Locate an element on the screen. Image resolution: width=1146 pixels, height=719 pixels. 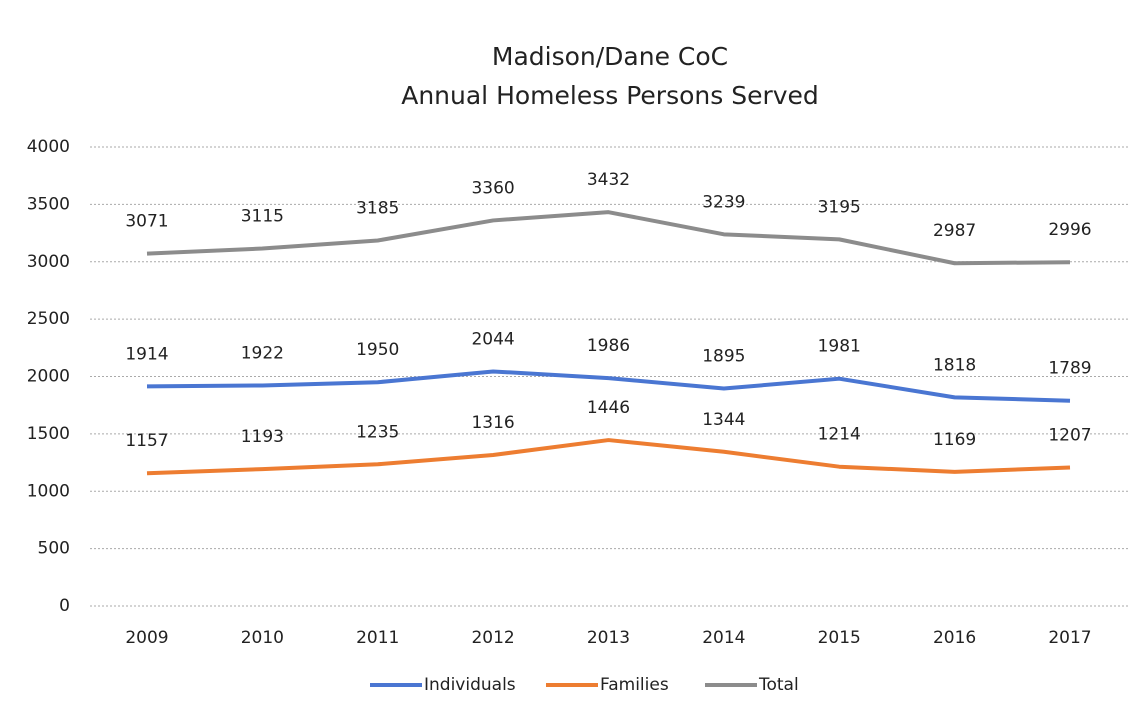
data-label: 3071 is located at coordinates (146, 222).